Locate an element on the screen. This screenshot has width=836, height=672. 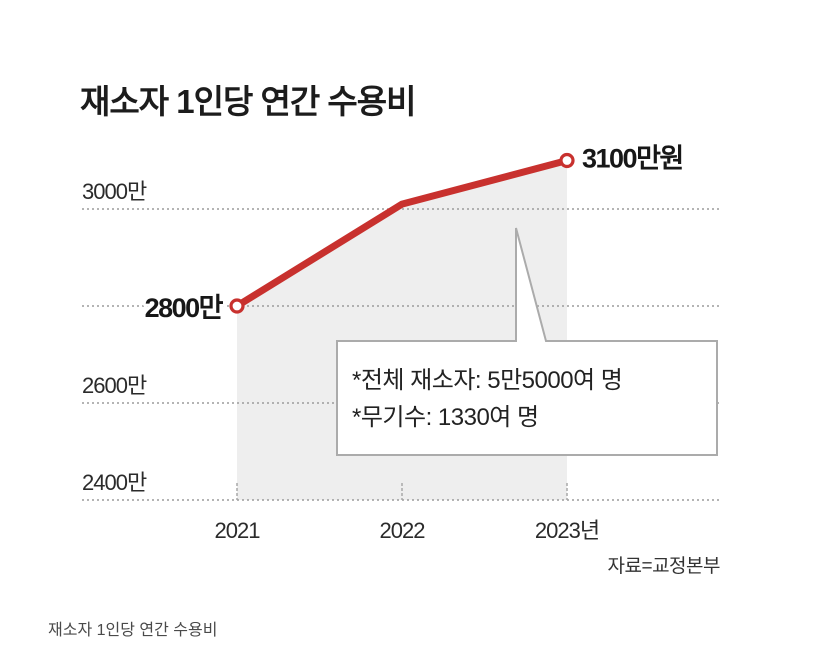
data-label: 3100만원 is located at coordinates (632, 159).